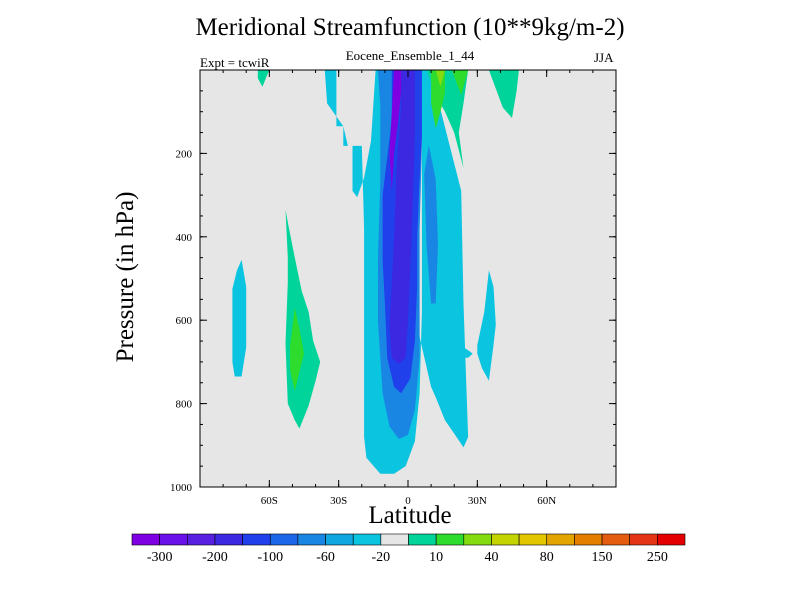 Image resolution: width=800 pixels, height=600 pixels. What do you see at coordinates (325, 557) in the screenshot?
I see `colorbar-label: -60` at bounding box center [325, 557].